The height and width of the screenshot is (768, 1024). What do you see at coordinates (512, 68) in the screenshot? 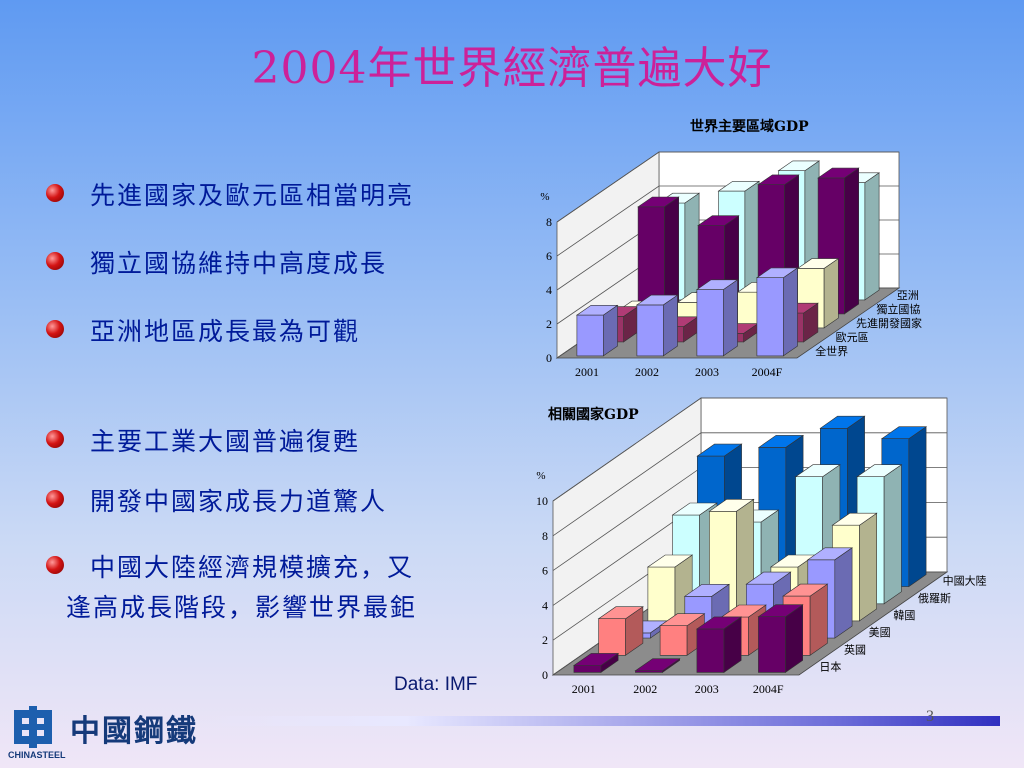
I see `slide-title: 2004年世界經濟普遍大好` at bounding box center [512, 68].